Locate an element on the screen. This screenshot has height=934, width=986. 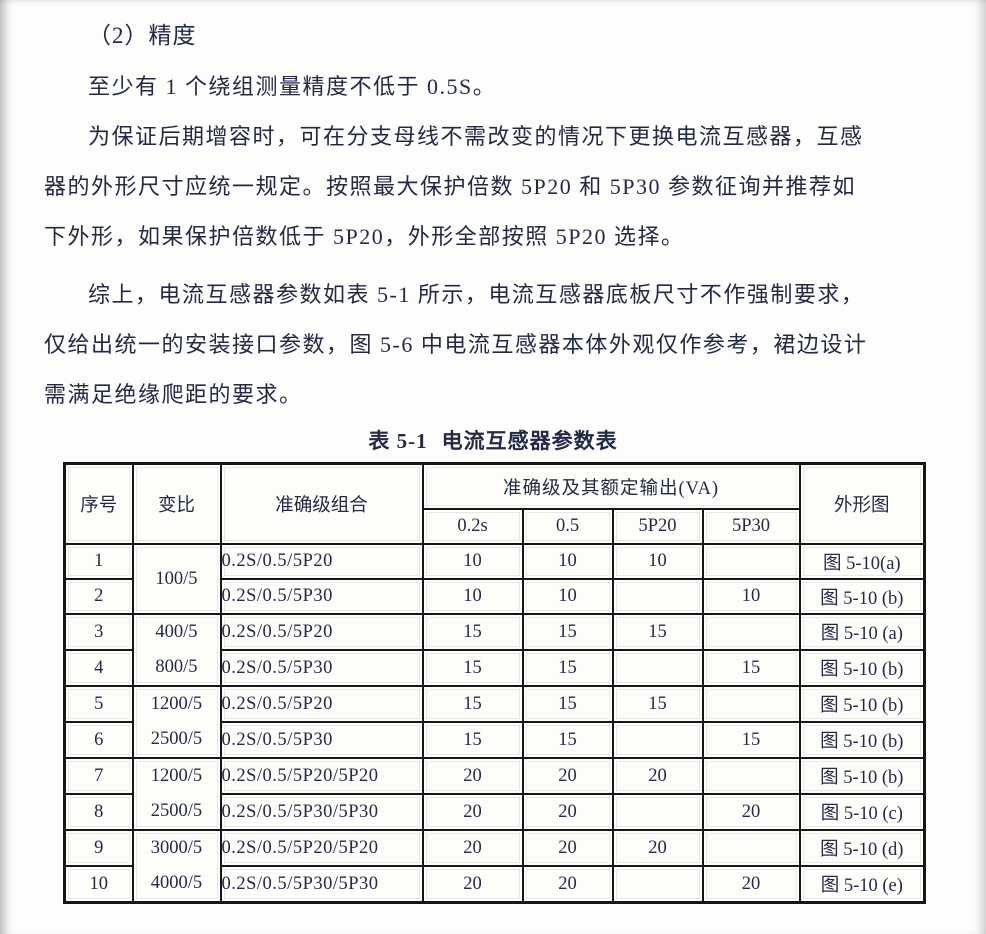
cell-no: 9 is located at coordinates (98, 848).